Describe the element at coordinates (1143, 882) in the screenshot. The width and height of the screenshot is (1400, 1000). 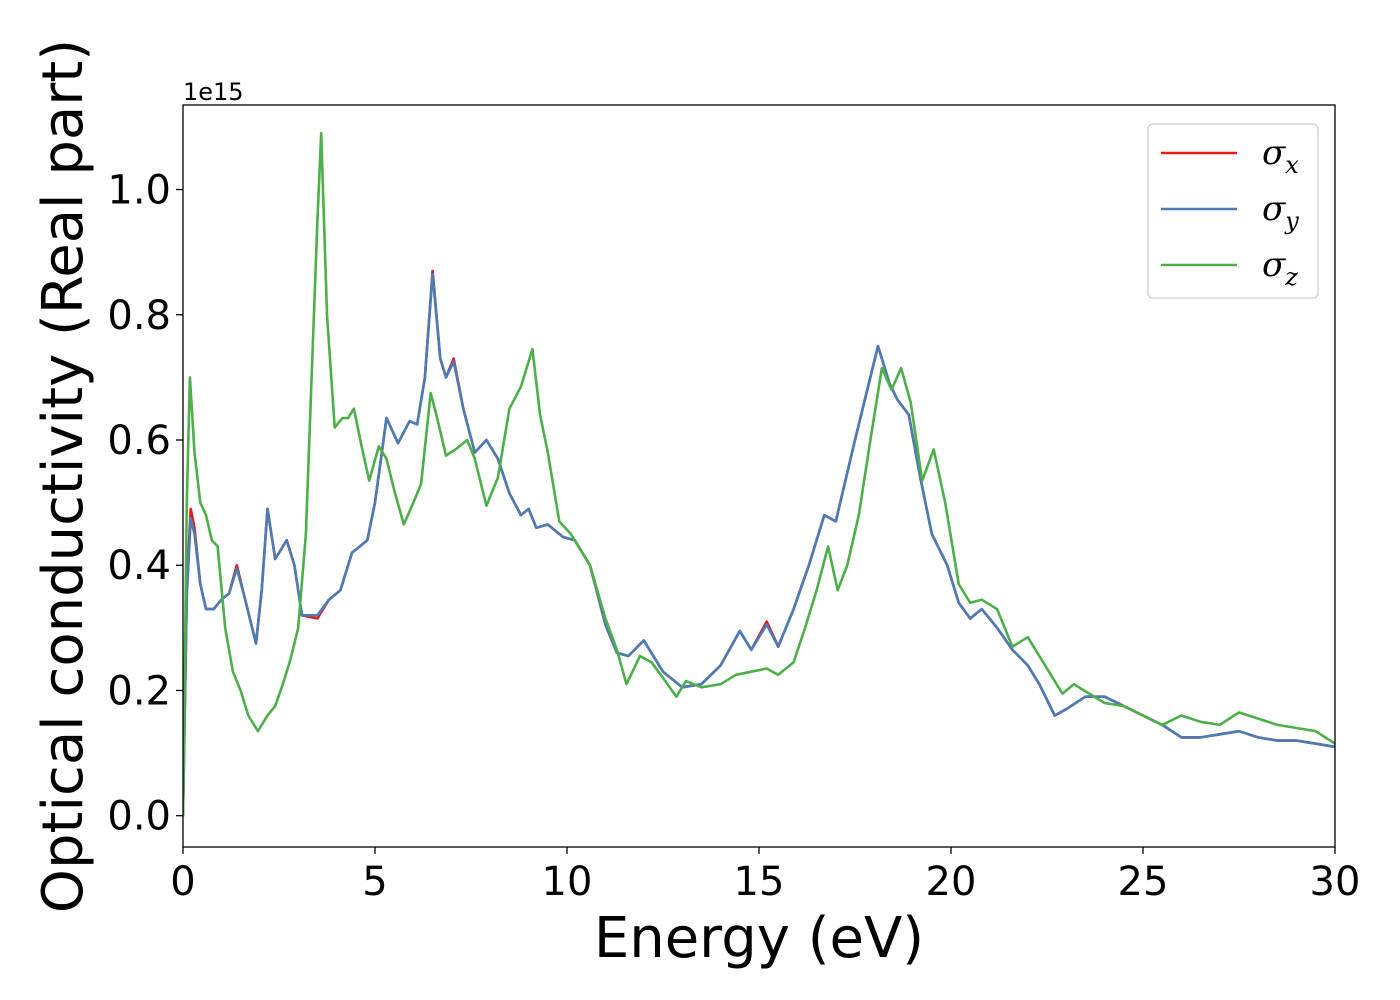
I see `x-tick-label: 25` at that location.